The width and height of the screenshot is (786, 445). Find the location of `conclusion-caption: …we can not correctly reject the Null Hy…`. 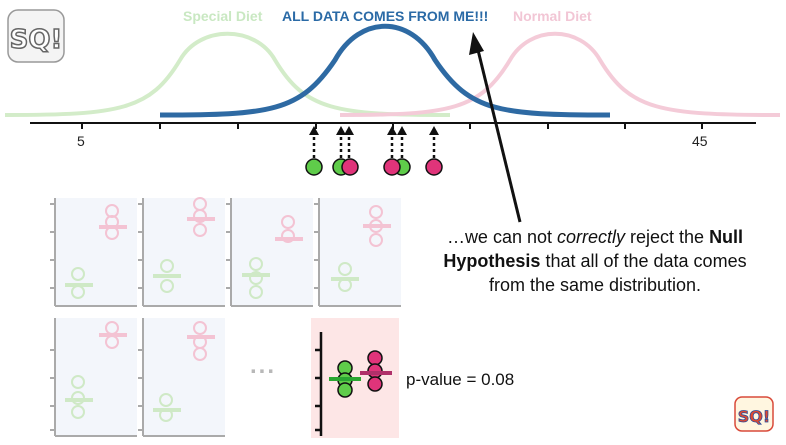

conclusion-caption: …we can not correctly reject the Null Hy… is located at coordinates (595, 261).